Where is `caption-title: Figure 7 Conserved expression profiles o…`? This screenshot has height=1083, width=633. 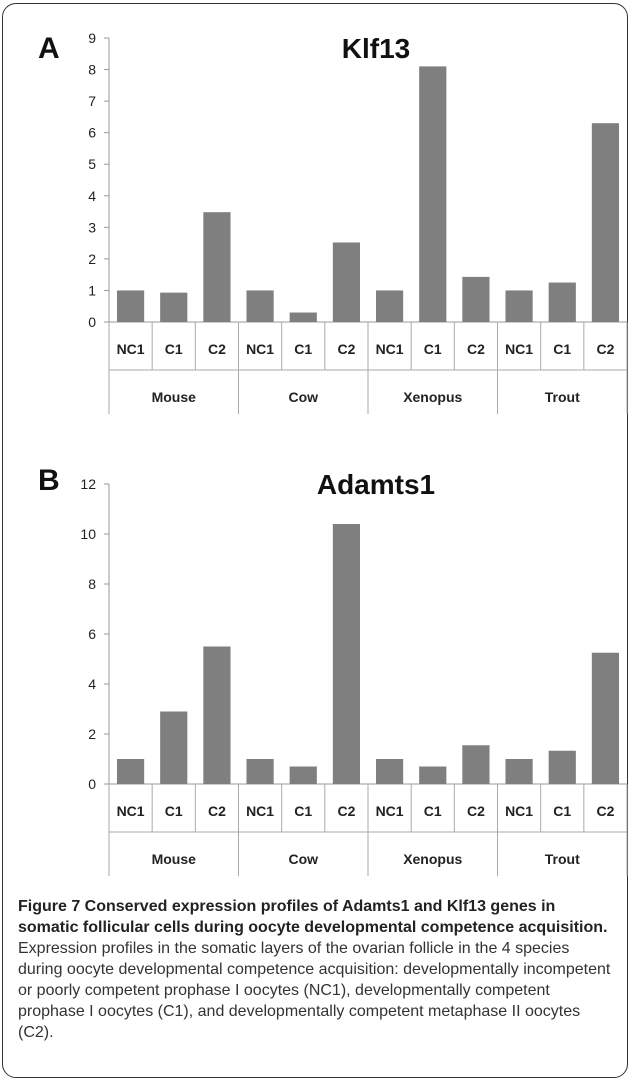
caption-title: Figure 7 Conserved expression profiles o… is located at coordinates (313, 917).